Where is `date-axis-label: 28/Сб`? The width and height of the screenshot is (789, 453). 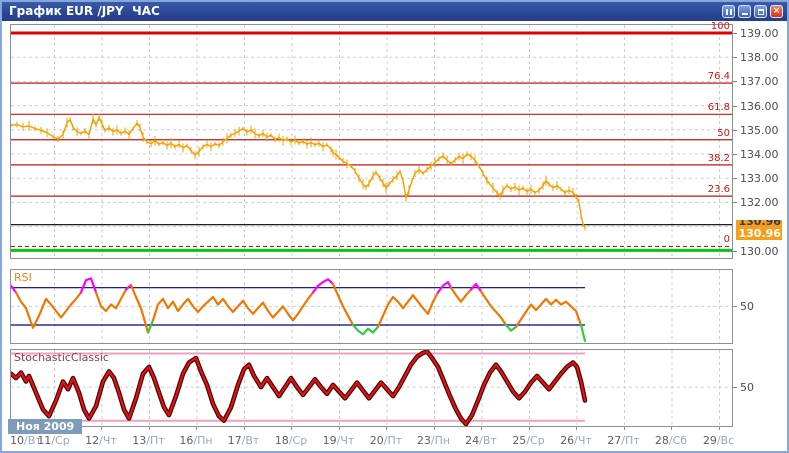
date-axis-label: 28/Сб is located at coordinates (671, 440).